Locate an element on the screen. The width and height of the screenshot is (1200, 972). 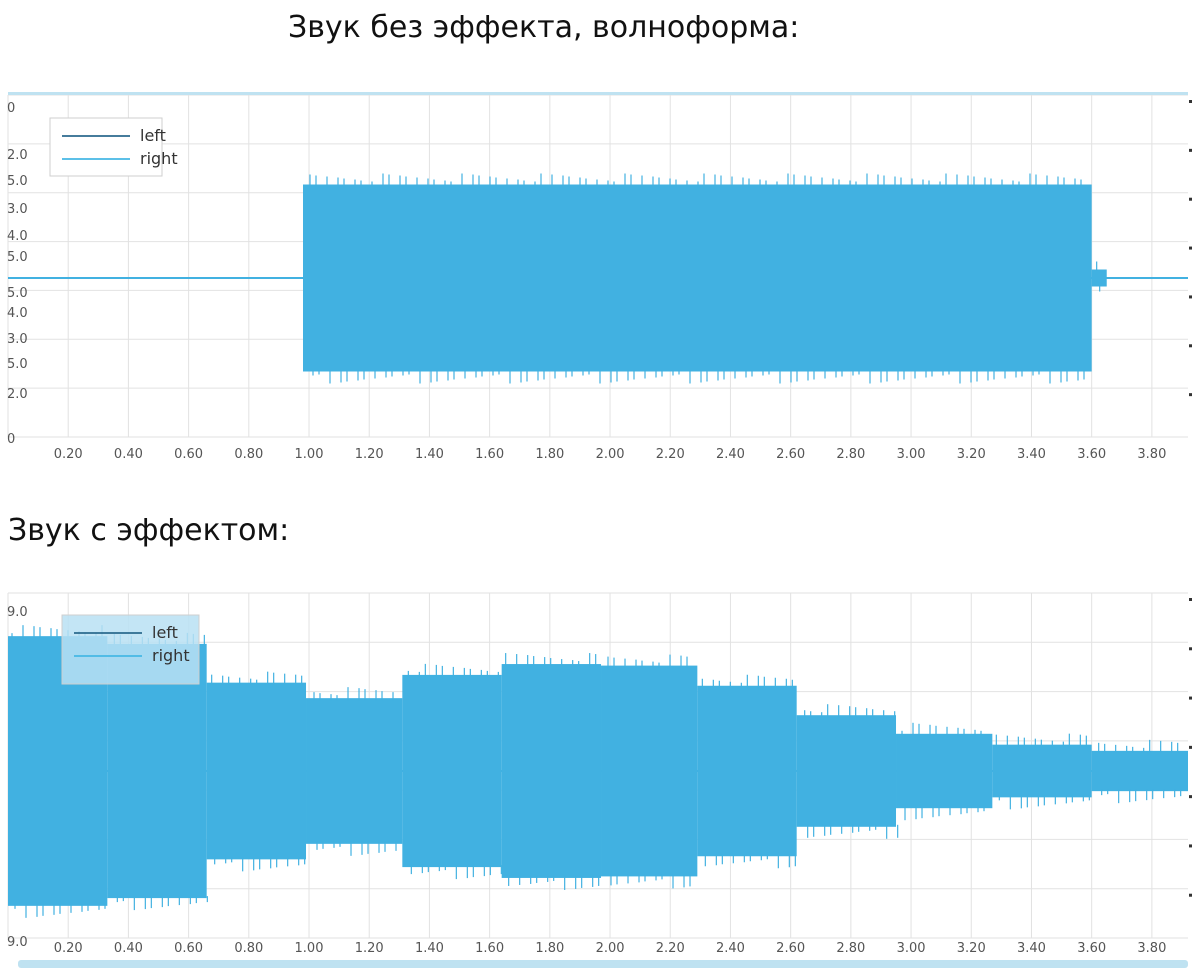
top-axis-band is located at coordinates (598, 93).